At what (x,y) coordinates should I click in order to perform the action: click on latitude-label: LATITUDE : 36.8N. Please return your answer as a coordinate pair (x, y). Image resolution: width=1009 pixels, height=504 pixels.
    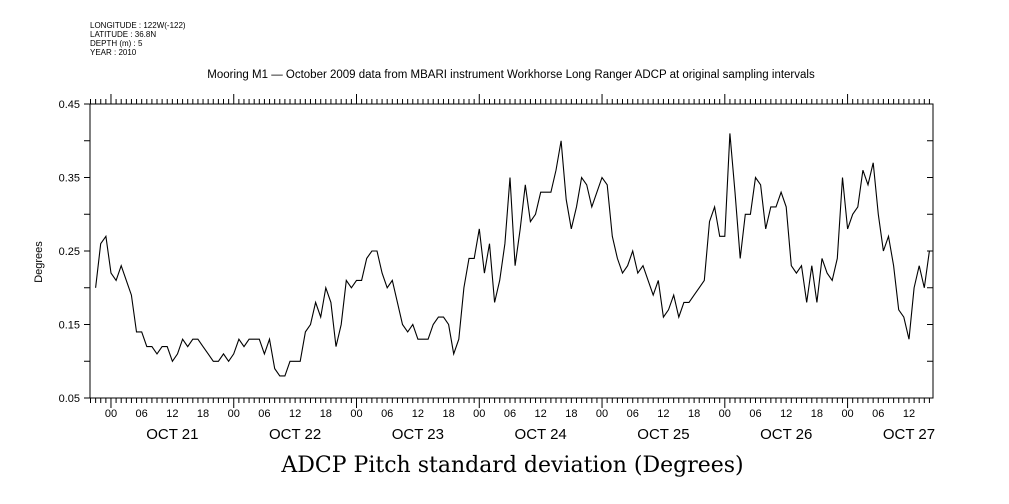
    Looking at the image, I should click on (123, 34).